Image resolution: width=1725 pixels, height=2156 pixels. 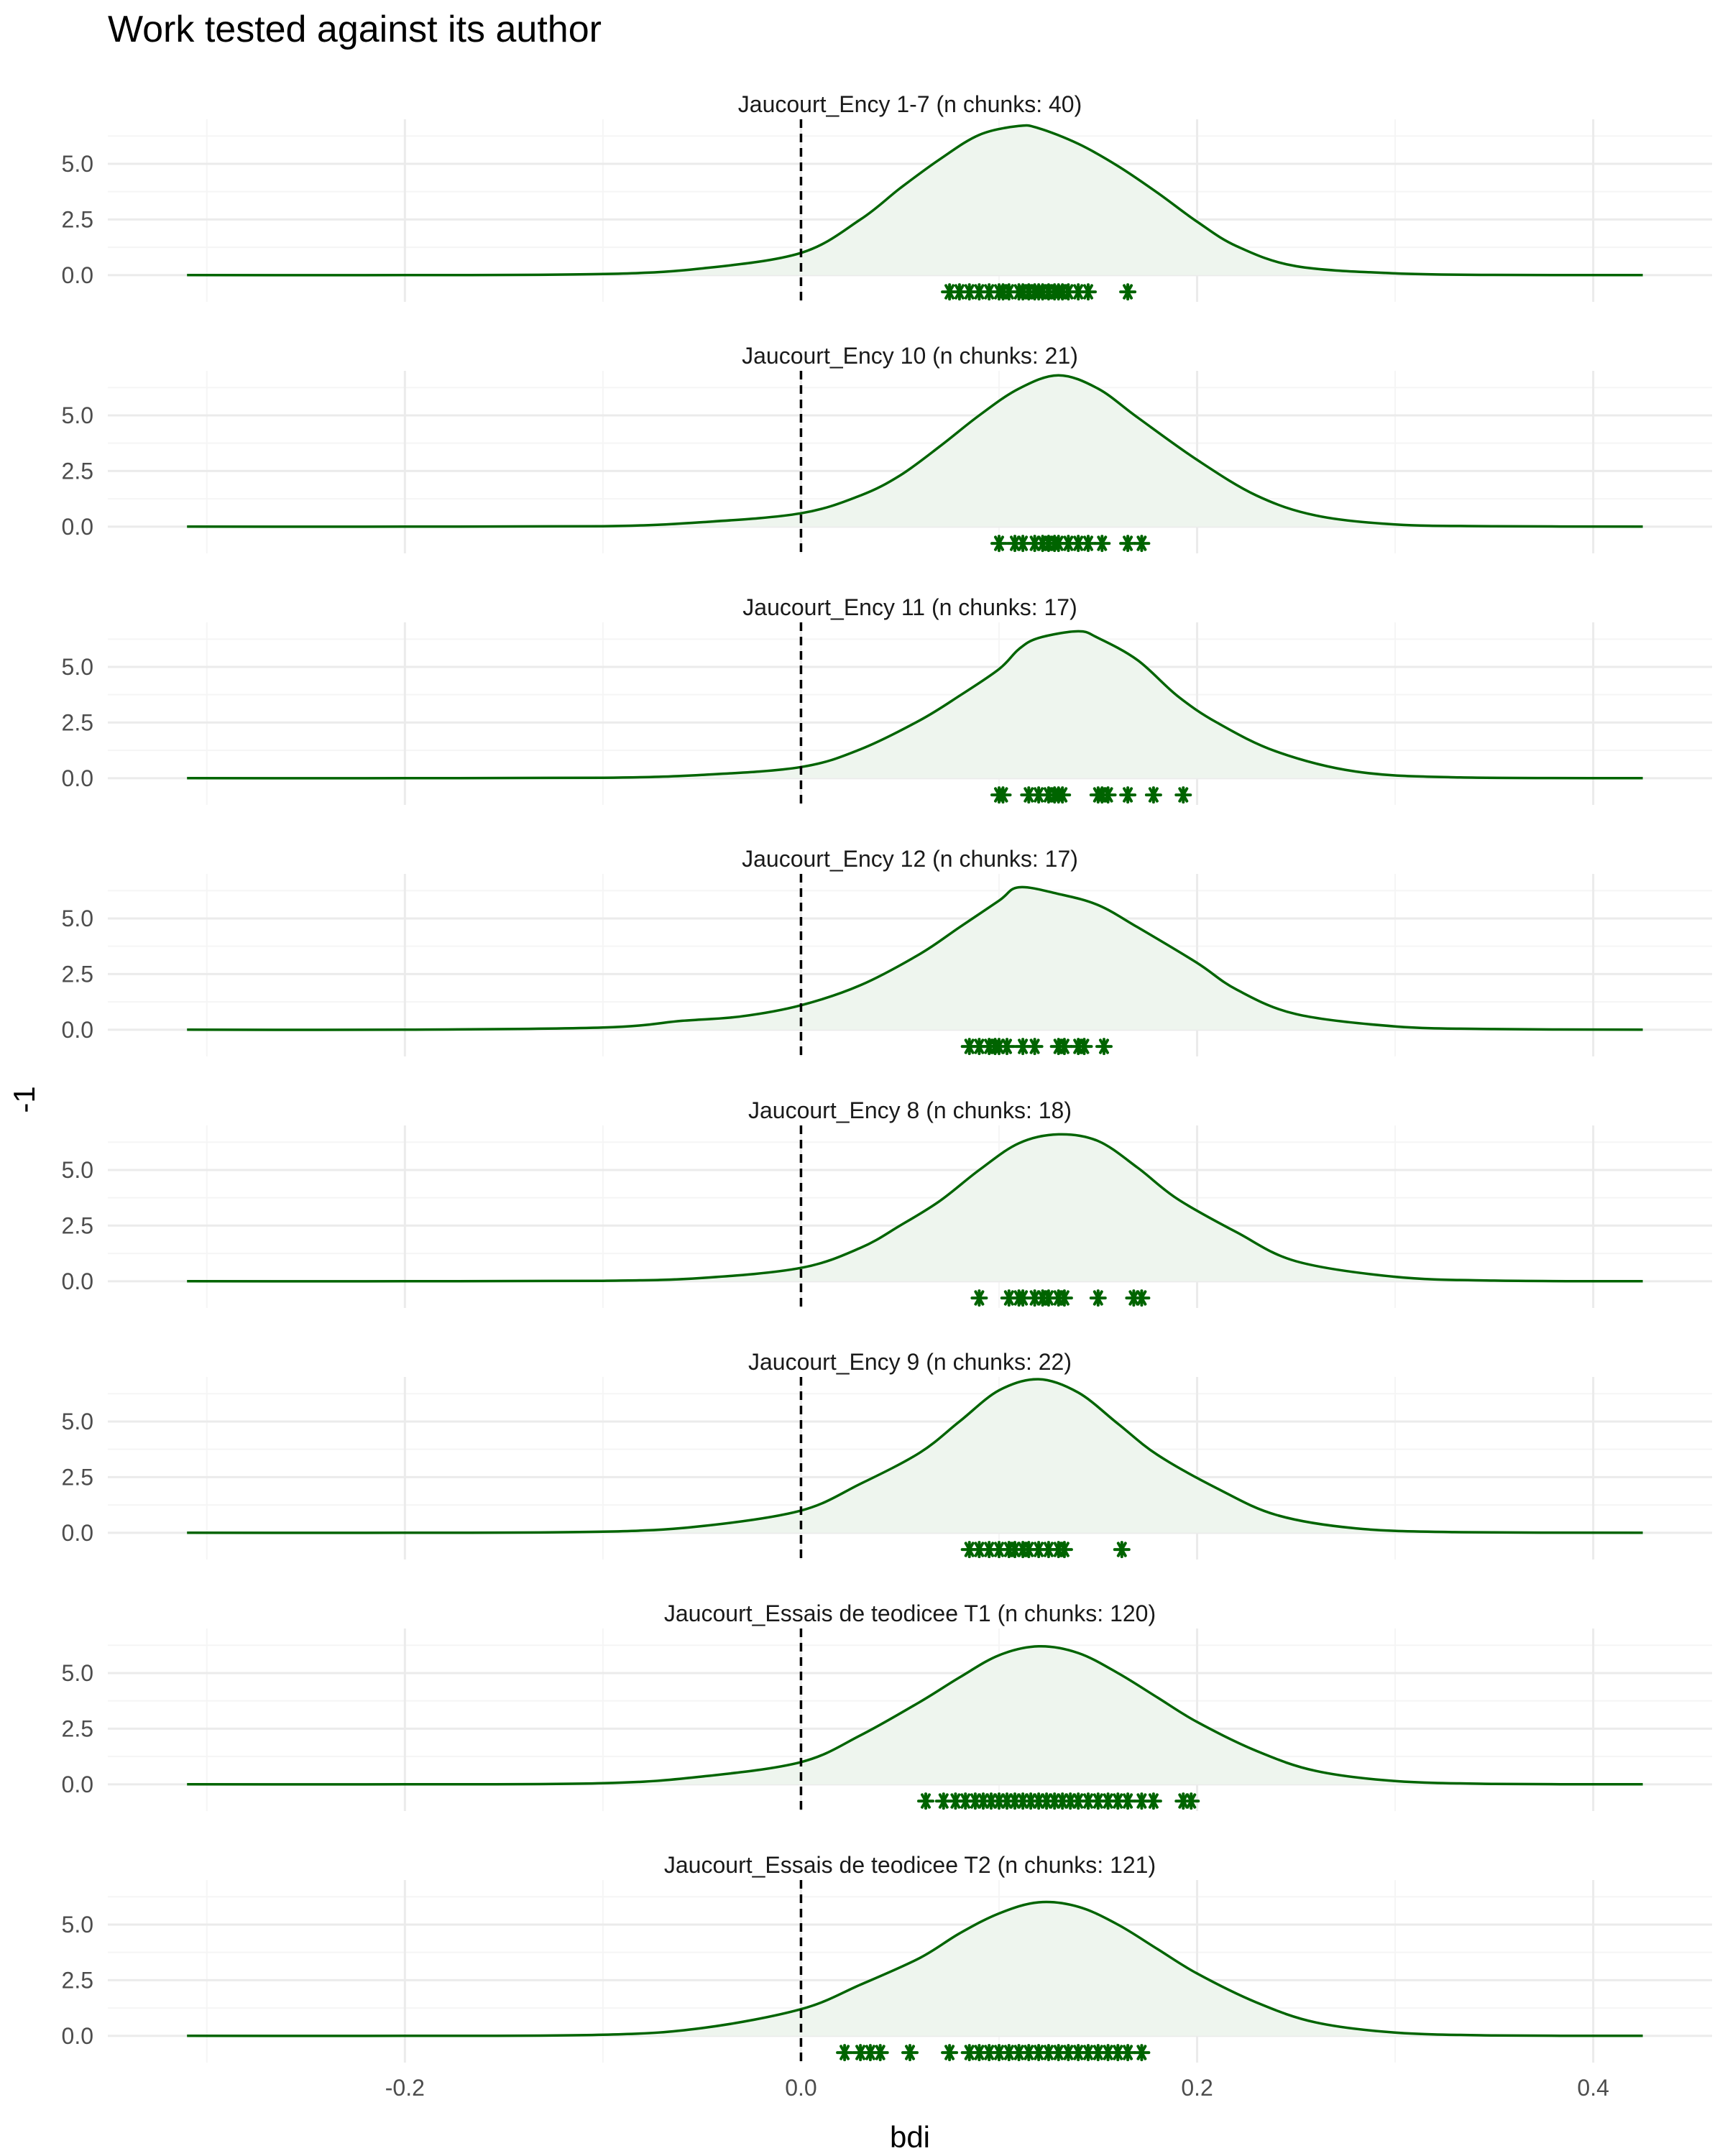 I want to click on facet-strip-label: Jaucourt_Ency 9 (n chunks: 22), so click(x=910, y=1362).